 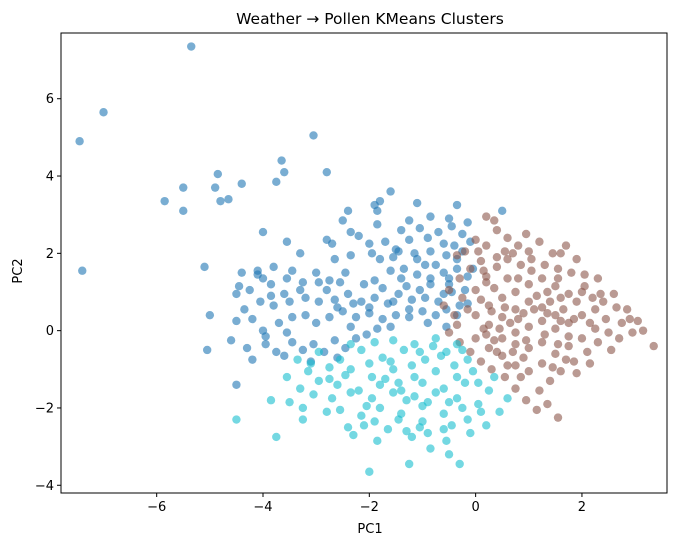 What do you see at coordinates (50, 331) in the screenshot?
I see `y-tick-label: 0` at bounding box center [50, 331].